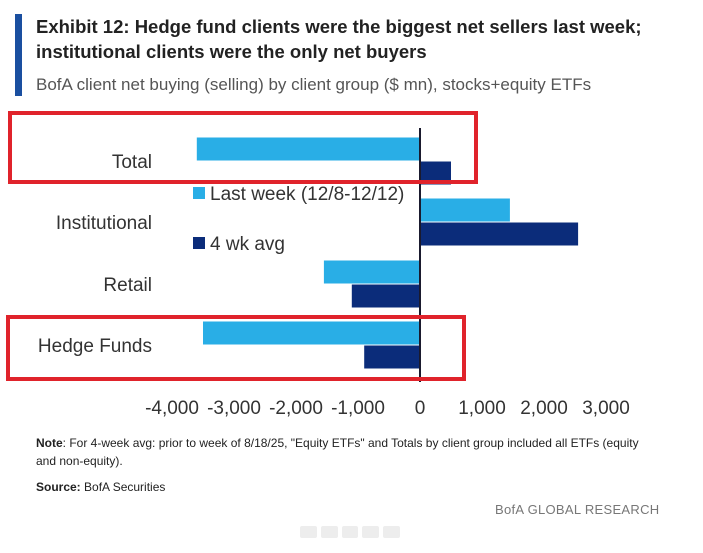 The image size is (703, 553). Describe the element at coordinates (18, 55) in the screenshot. I see `title-accent-bar` at that location.